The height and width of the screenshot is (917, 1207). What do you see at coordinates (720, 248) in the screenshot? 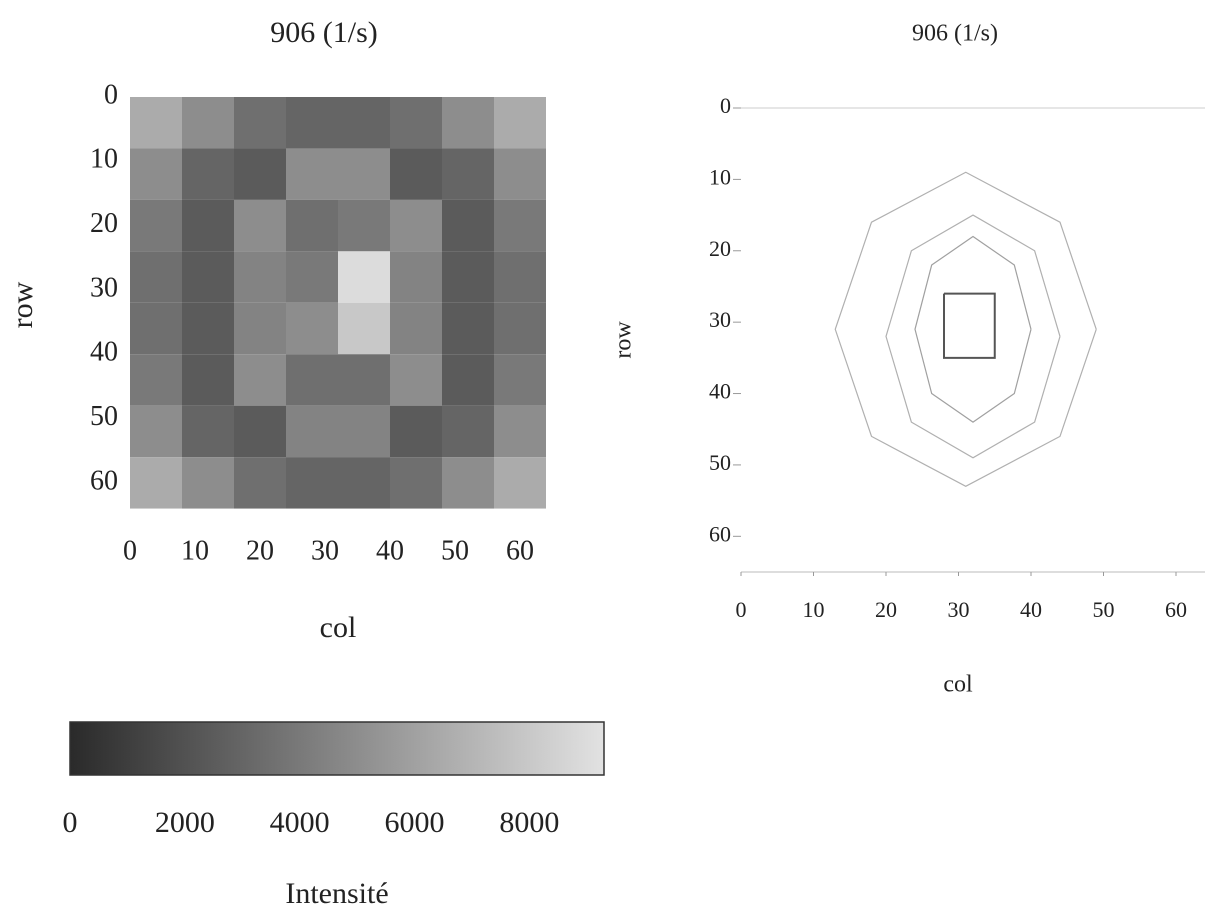
I see `y-tick-label: 20` at bounding box center [720, 248].